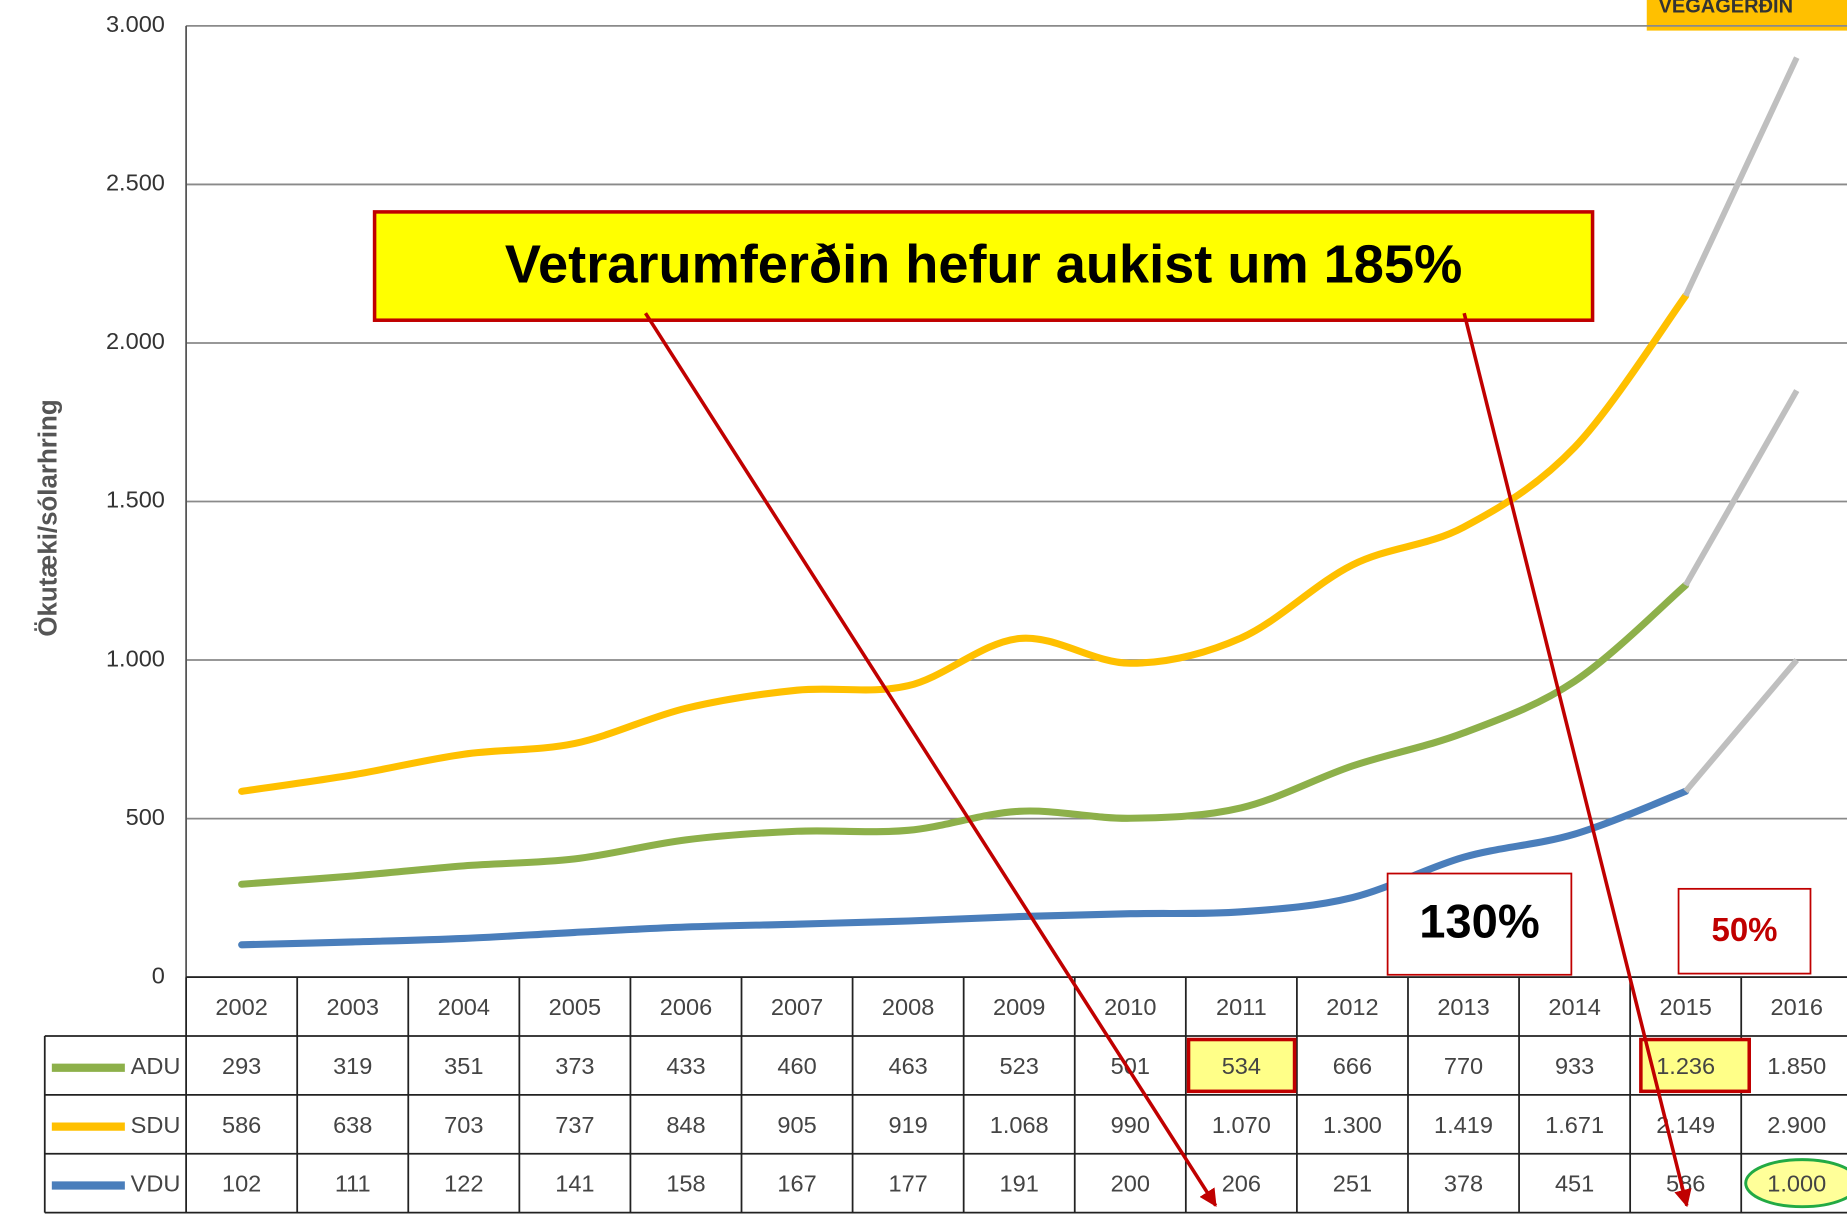  I want to click on data-label: 158, so click(685, 1184).